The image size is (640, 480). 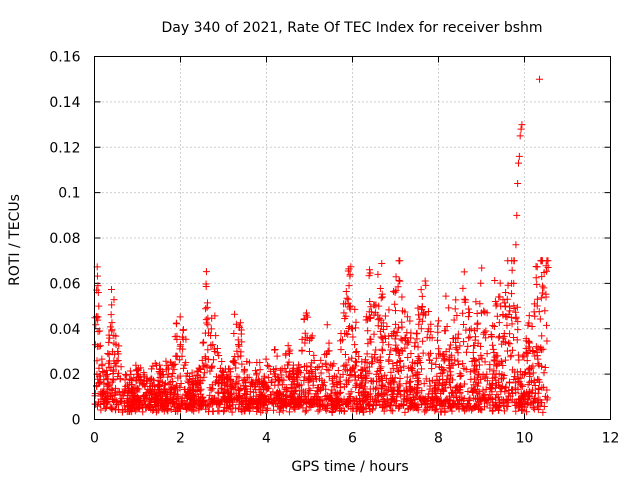 I want to click on y-tick-label: 0.16, so click(x=64, y=58).